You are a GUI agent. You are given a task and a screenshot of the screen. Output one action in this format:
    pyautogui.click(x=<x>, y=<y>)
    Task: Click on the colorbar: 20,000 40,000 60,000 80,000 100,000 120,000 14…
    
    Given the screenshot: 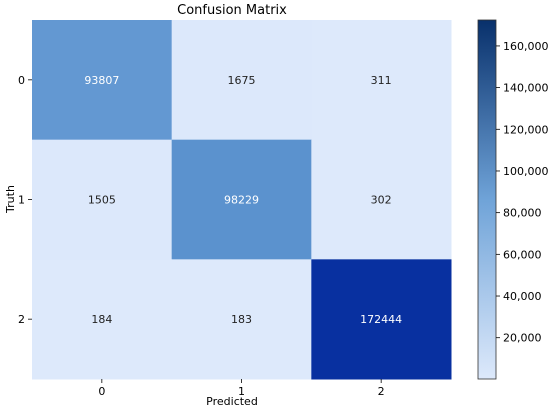 What is the action you would take?
    pyautogui.click(x=513, y=199)
    